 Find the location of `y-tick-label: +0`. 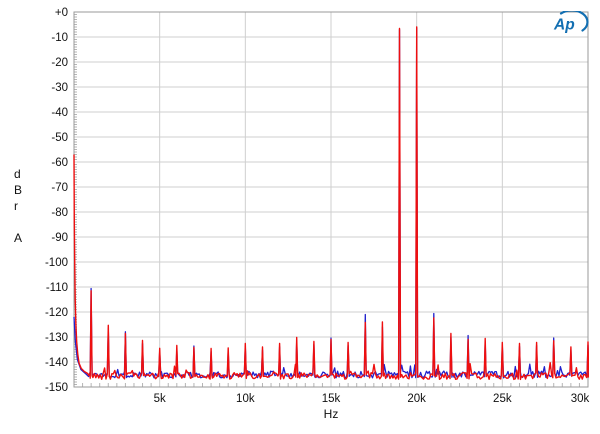

y-tick-label: +0 is located at coordinates (61, 13).